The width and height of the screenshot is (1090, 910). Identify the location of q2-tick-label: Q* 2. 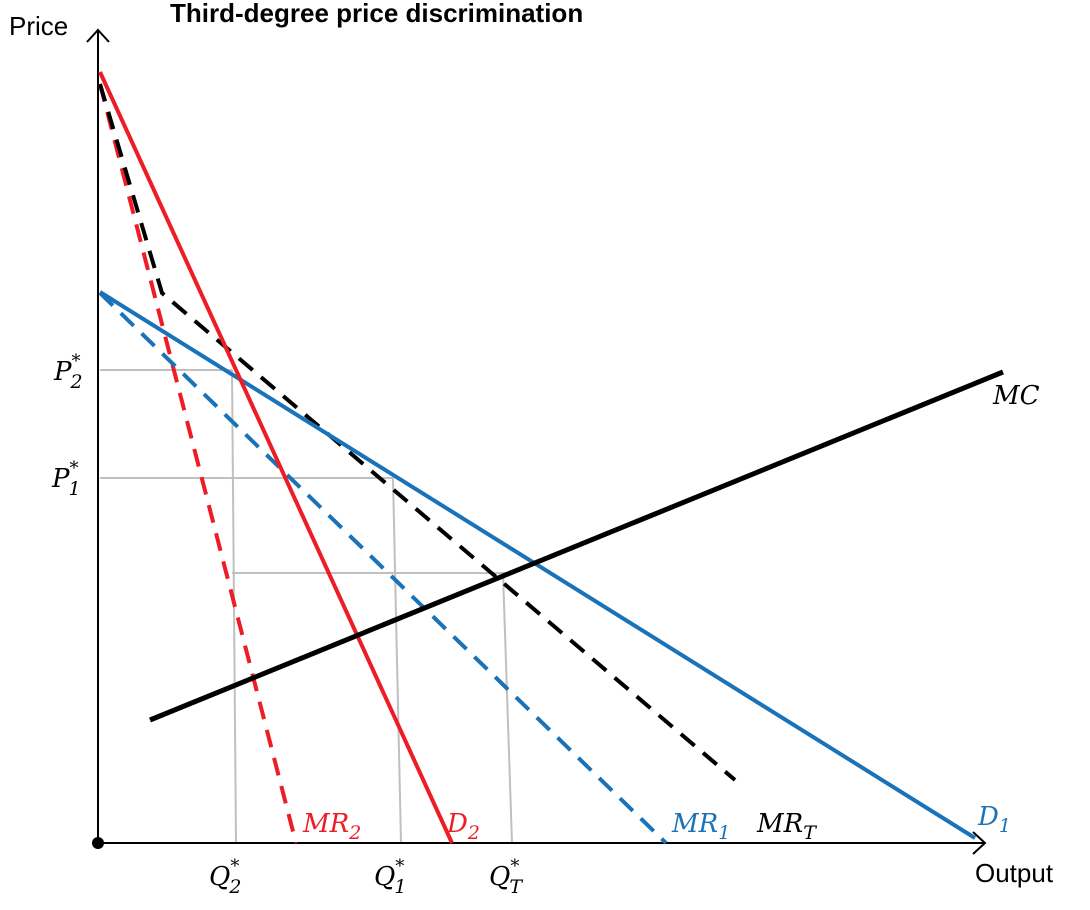
(225, 877).